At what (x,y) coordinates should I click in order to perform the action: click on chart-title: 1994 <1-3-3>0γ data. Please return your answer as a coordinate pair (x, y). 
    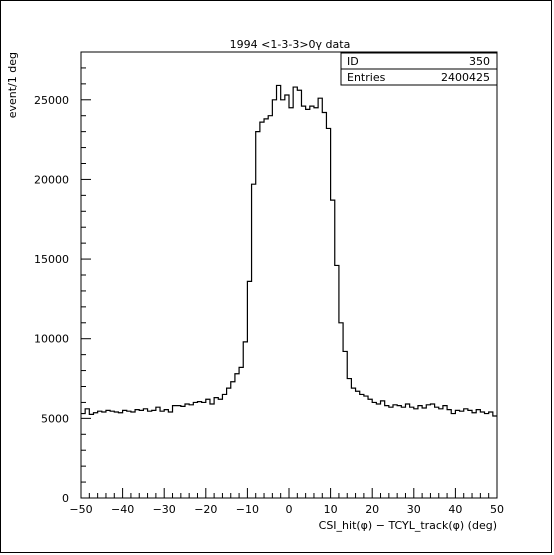
    Looking at the image, I should click on (290, 44).